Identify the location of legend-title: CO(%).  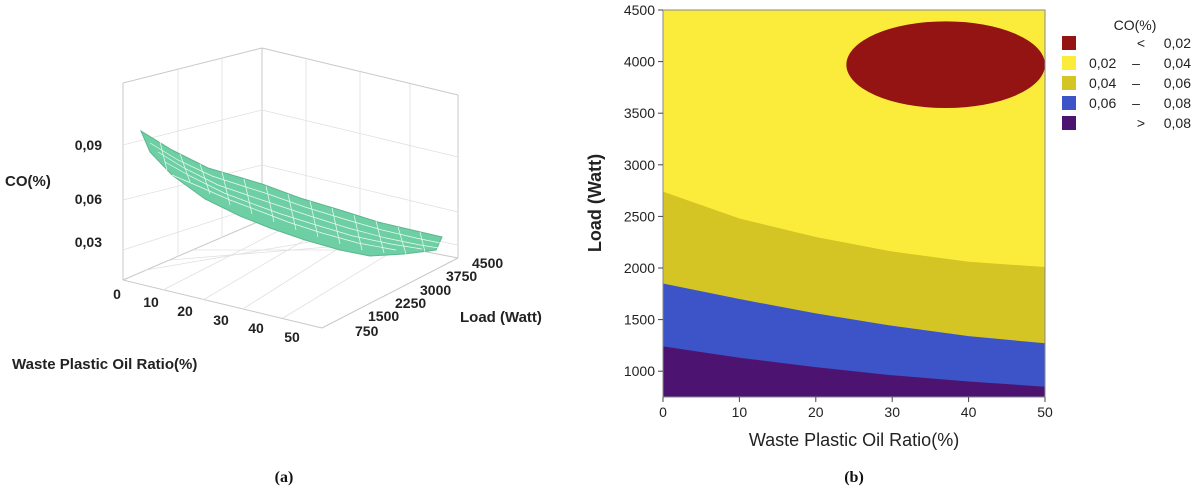
(1135, 25).